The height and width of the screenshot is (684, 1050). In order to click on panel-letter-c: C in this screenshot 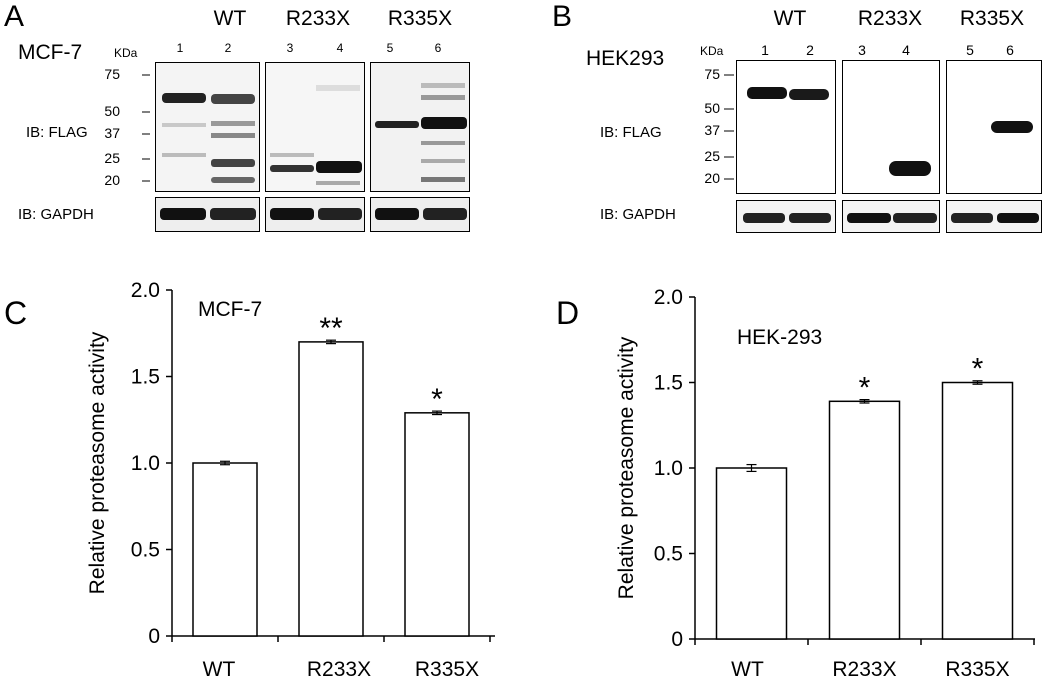, I will do `click(16, 313)`.